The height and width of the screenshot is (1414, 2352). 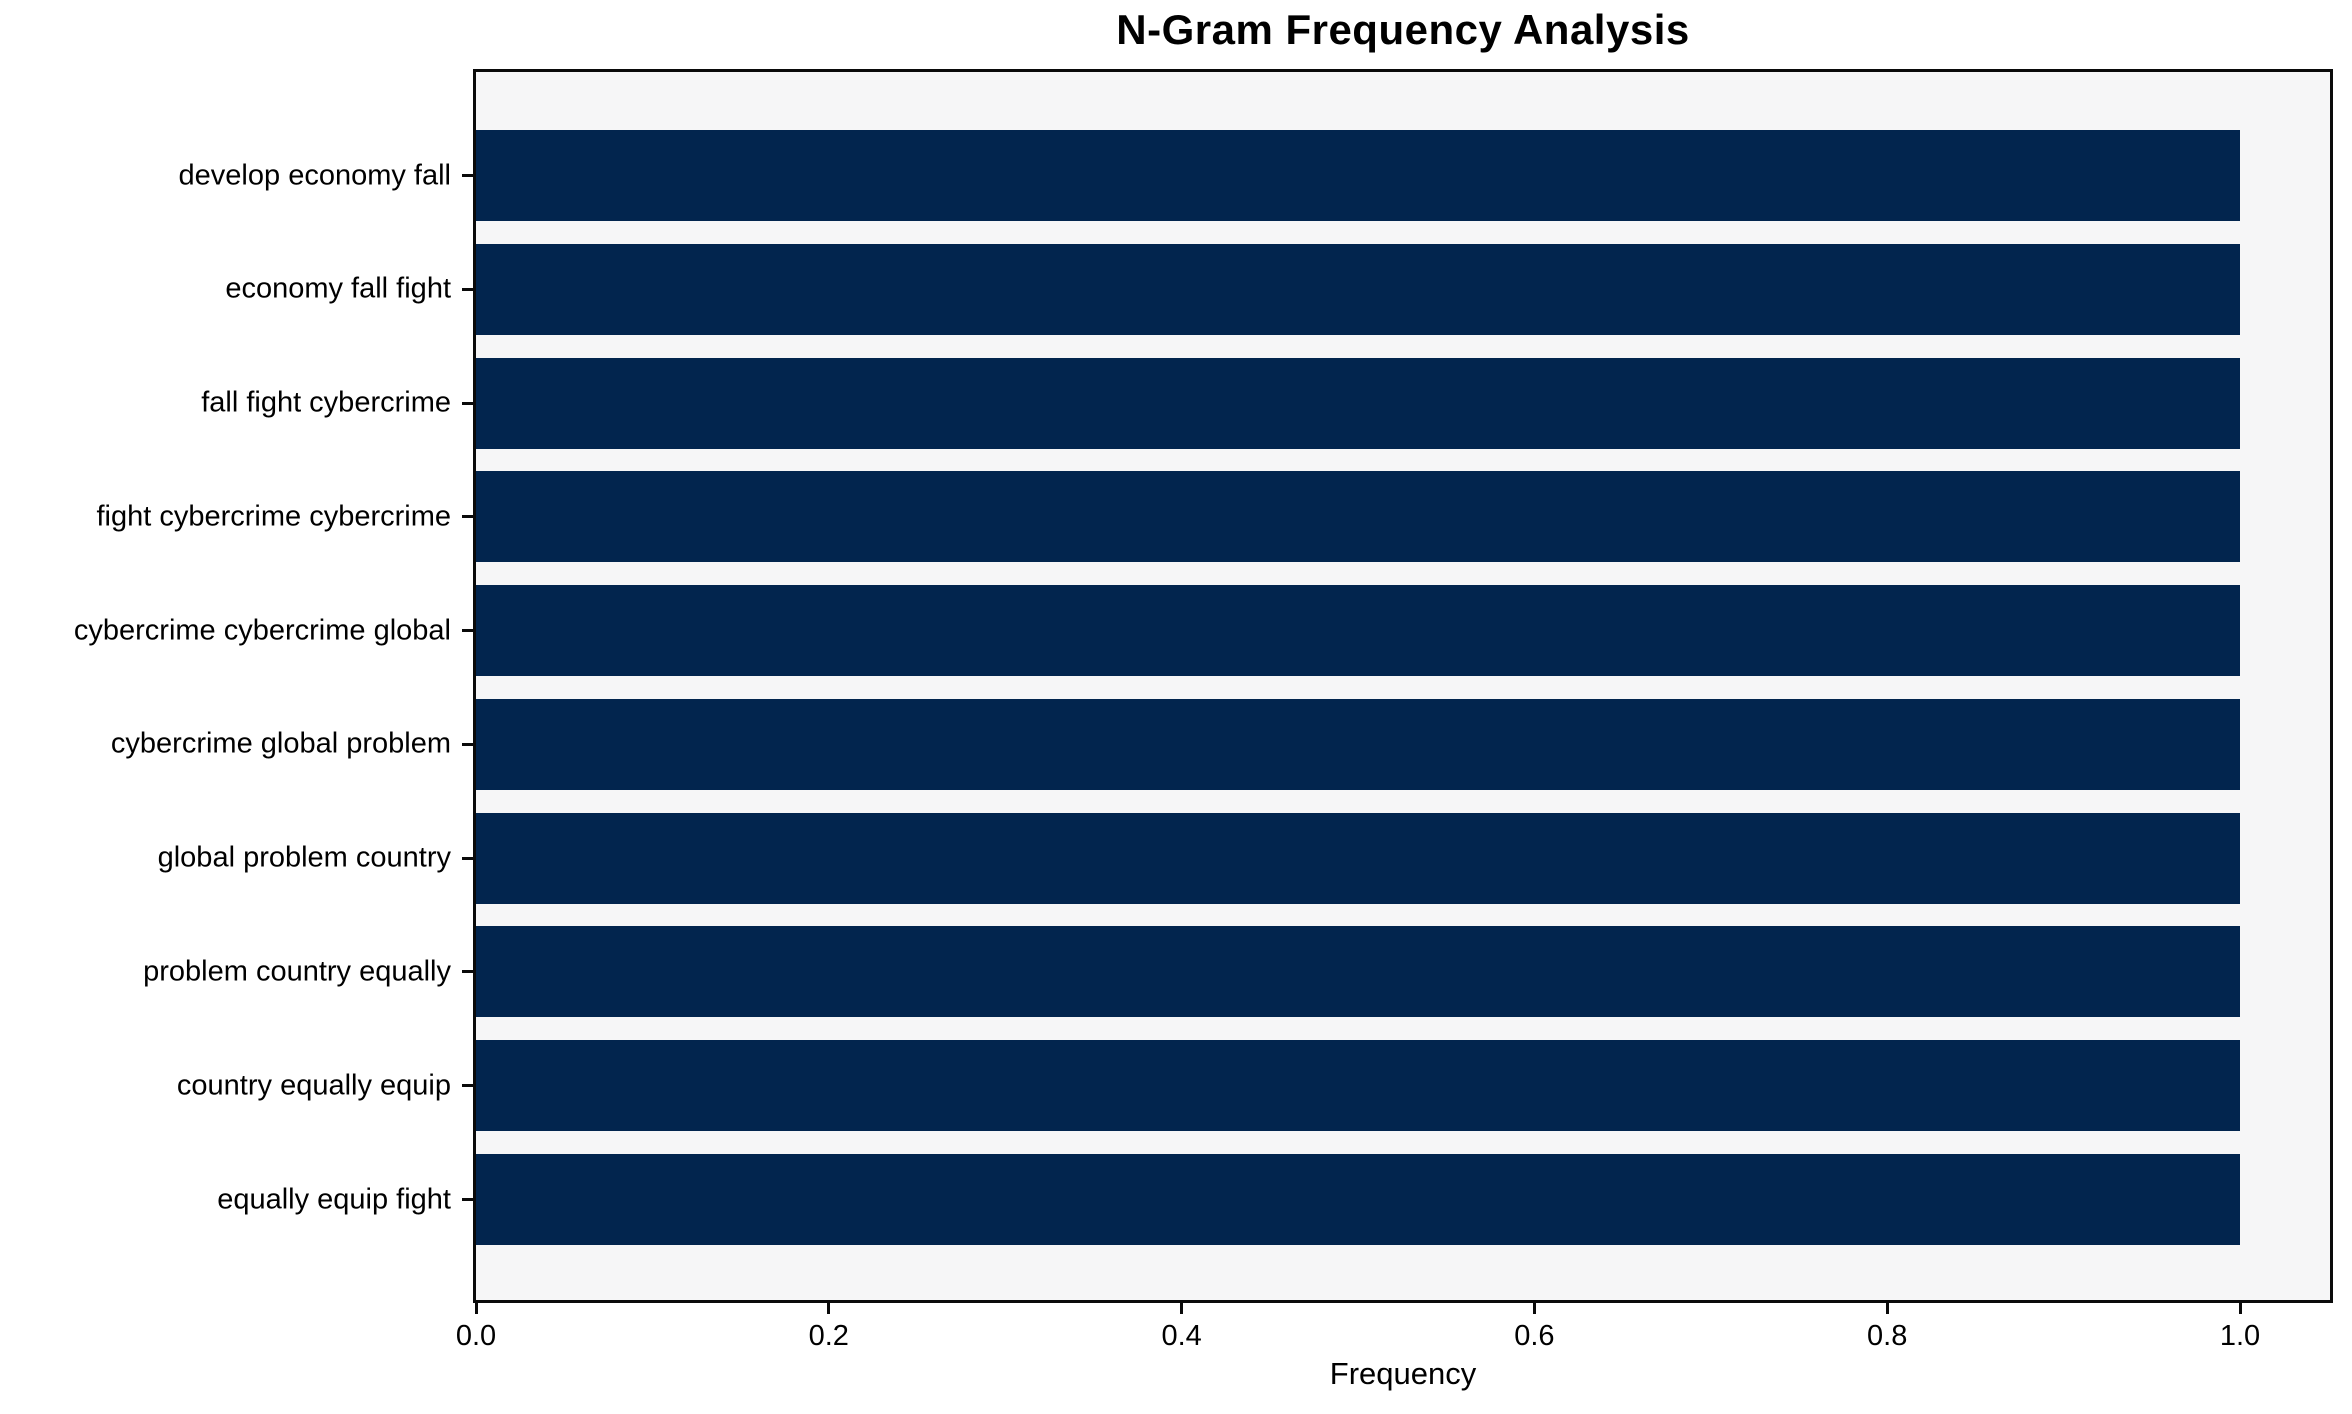 What do you see at coordinates (1181, 1336) in the screenshot?
I see `x-tick-label: 0.4` at bounding box center [1181, 1336].